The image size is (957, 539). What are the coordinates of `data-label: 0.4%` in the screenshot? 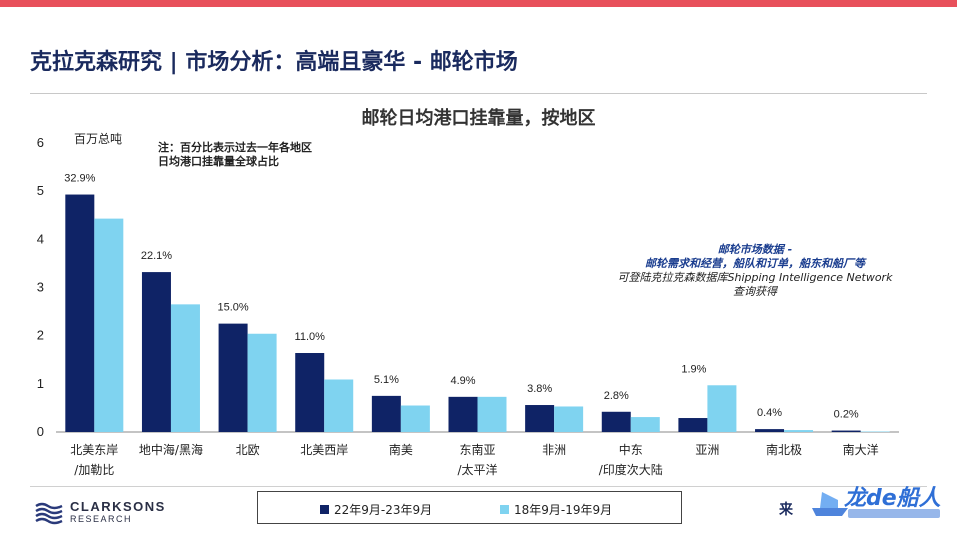 It's located at (769, 413).